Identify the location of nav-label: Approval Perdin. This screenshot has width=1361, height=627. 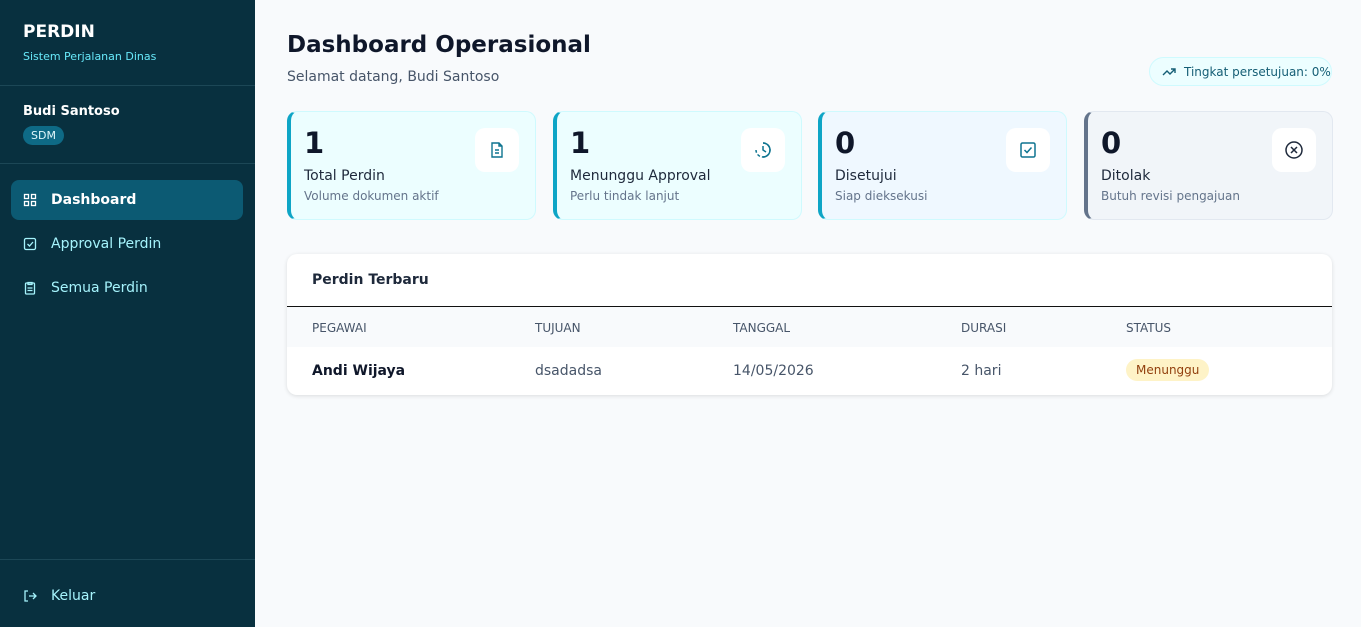
(106, 244).